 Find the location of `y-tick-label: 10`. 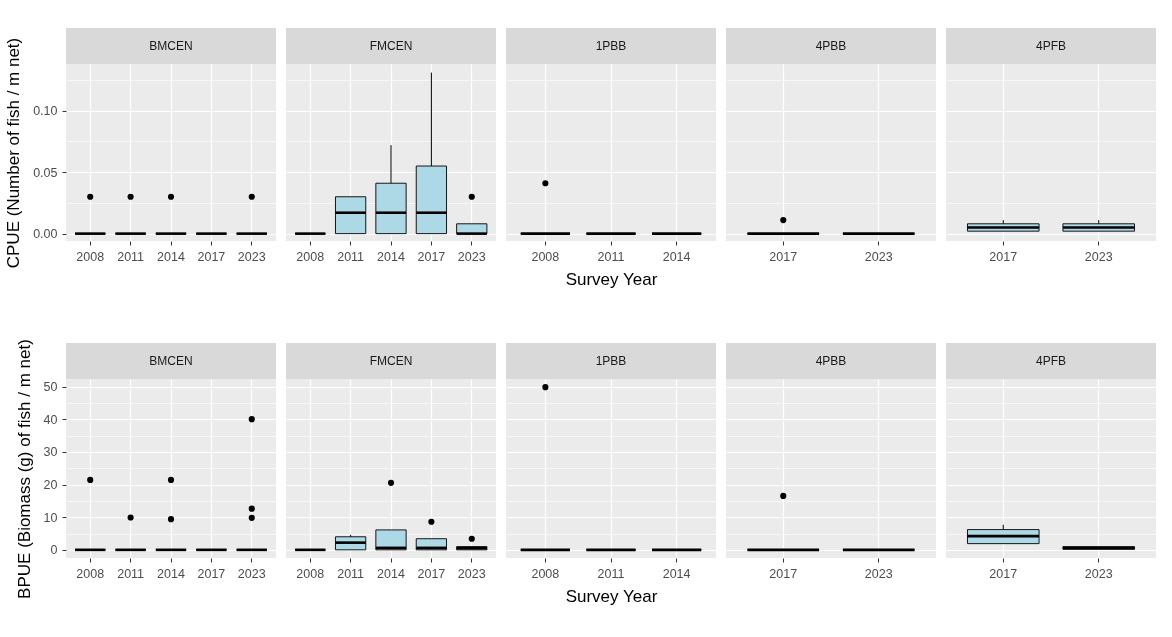

y-tick-label: 10 is located at coordinates (50, 517).